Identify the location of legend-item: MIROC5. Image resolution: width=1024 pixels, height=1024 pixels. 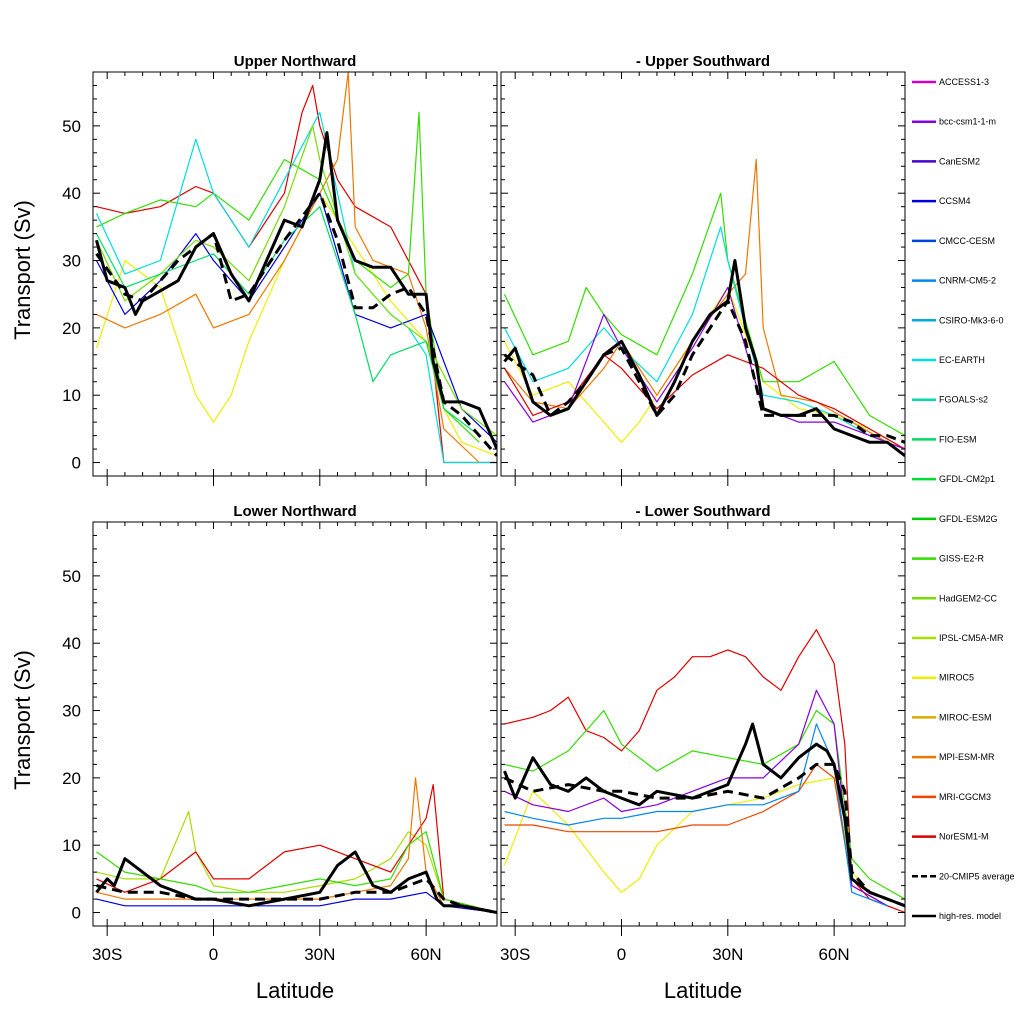
(943, 678).